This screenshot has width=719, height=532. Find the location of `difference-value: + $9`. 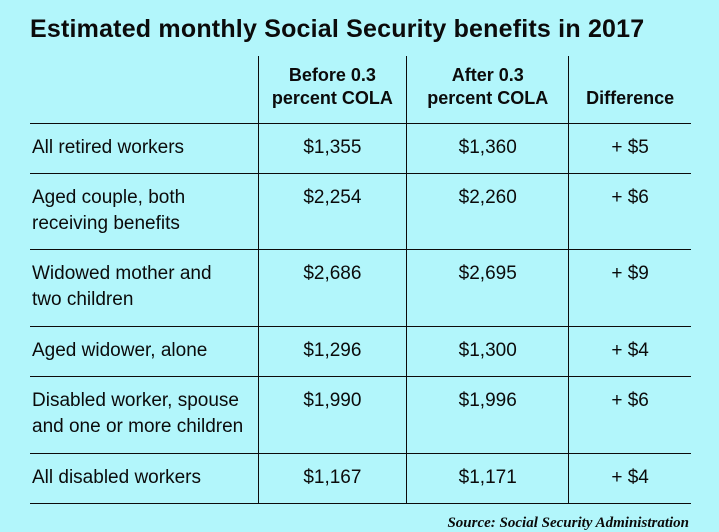

difference-value: + $9 is located at coordinates (629, 288).